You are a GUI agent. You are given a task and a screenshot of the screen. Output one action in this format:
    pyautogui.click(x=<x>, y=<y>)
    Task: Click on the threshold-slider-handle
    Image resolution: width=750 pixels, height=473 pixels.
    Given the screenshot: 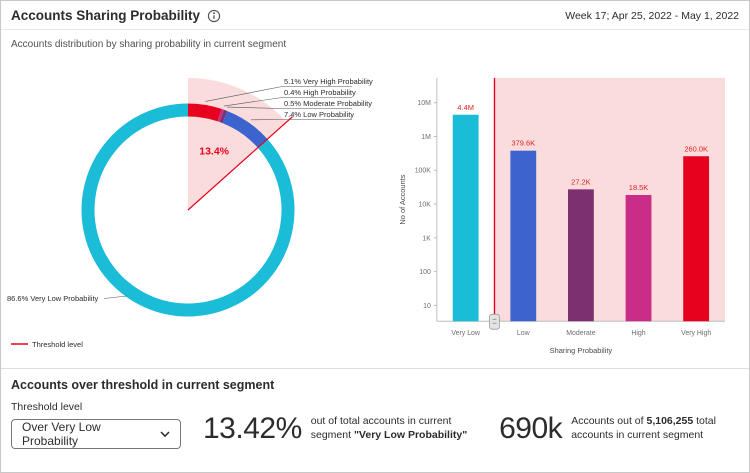 What is the action you would take?
    pyautogui.click(x=494, y=321)
    